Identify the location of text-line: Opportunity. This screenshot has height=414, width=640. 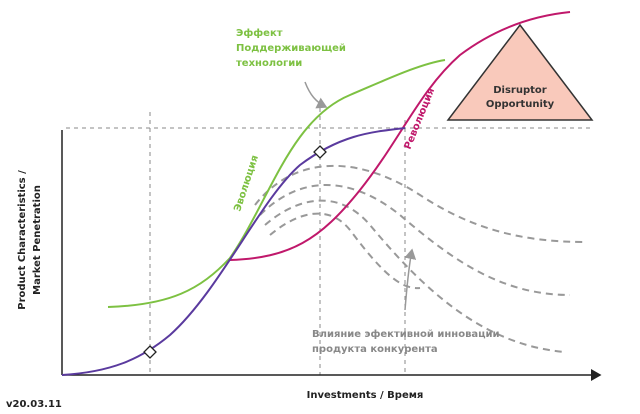
(520, 104).